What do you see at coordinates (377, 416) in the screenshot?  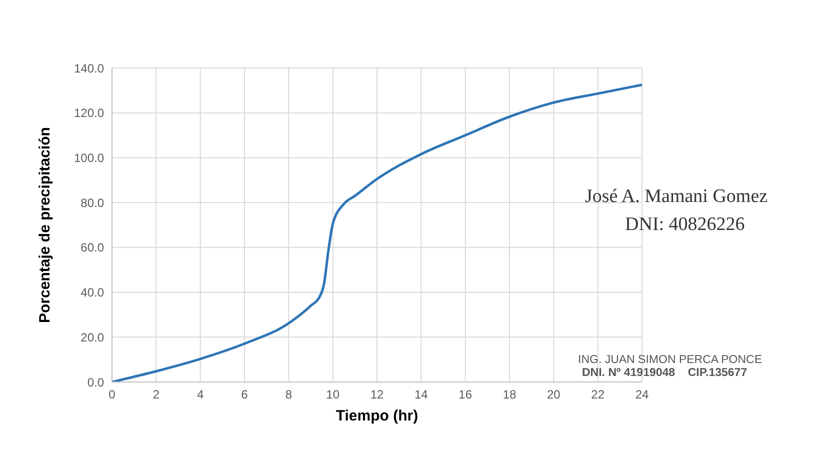 I see `x-axis-title: Tiempo (hr)` at bounding box center [377, 416].